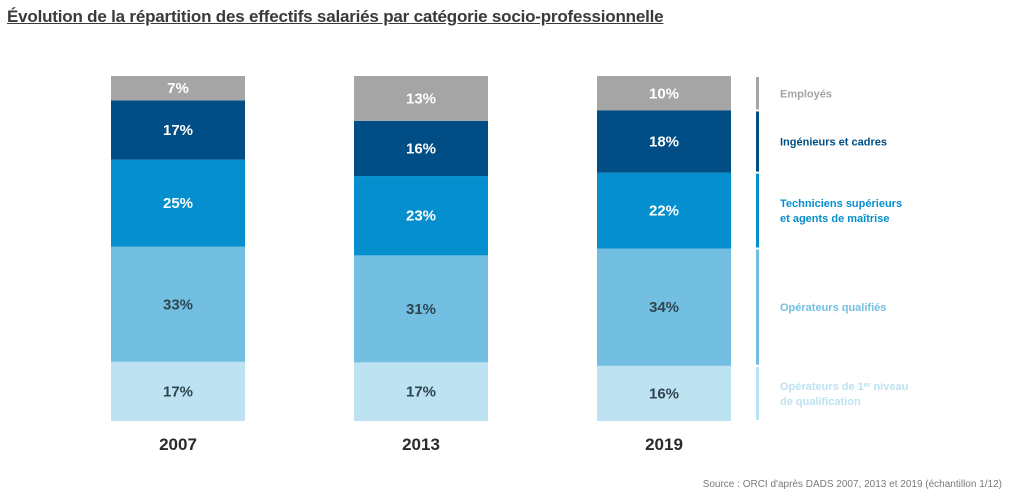  Describe the element at coordinates (178, 444) in the screenshot. I see `x-tick-label-2007: 2007` at that location.